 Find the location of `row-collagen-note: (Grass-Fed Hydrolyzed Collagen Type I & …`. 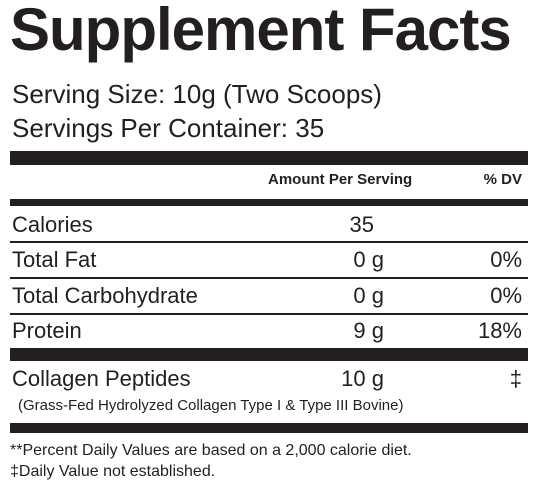

row-collagen-note: (Grass-Fed Hydrolyzed Collagen Type I & … is located at coordinates (211, 405).